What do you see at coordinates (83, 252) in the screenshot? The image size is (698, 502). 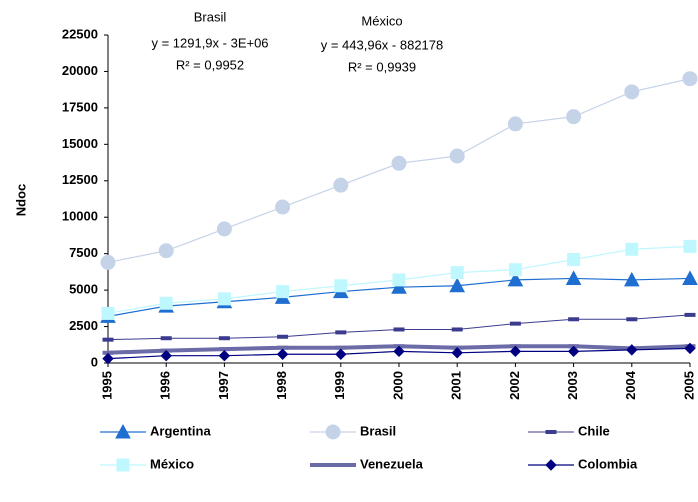 I see `y-tick-label: 7500` at bounding box center [83, 252].